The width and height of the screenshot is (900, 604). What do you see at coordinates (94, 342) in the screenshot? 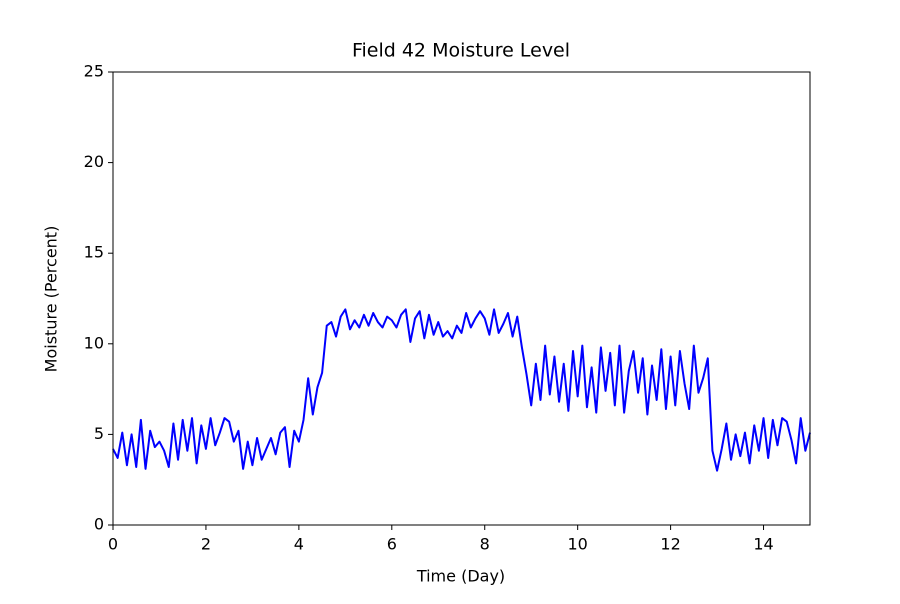
I see `y-tick-label: 10` at bounding box center [94, 342].